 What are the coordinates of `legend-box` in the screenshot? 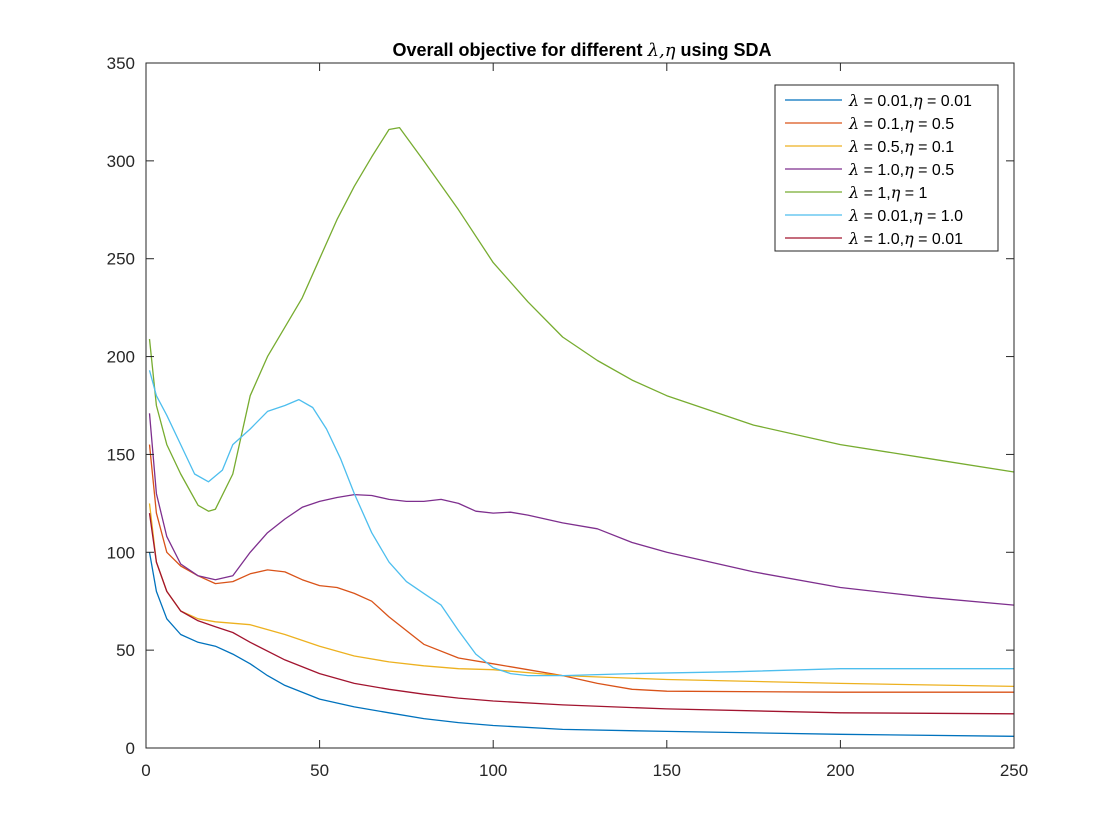 It's located at (886, 168).